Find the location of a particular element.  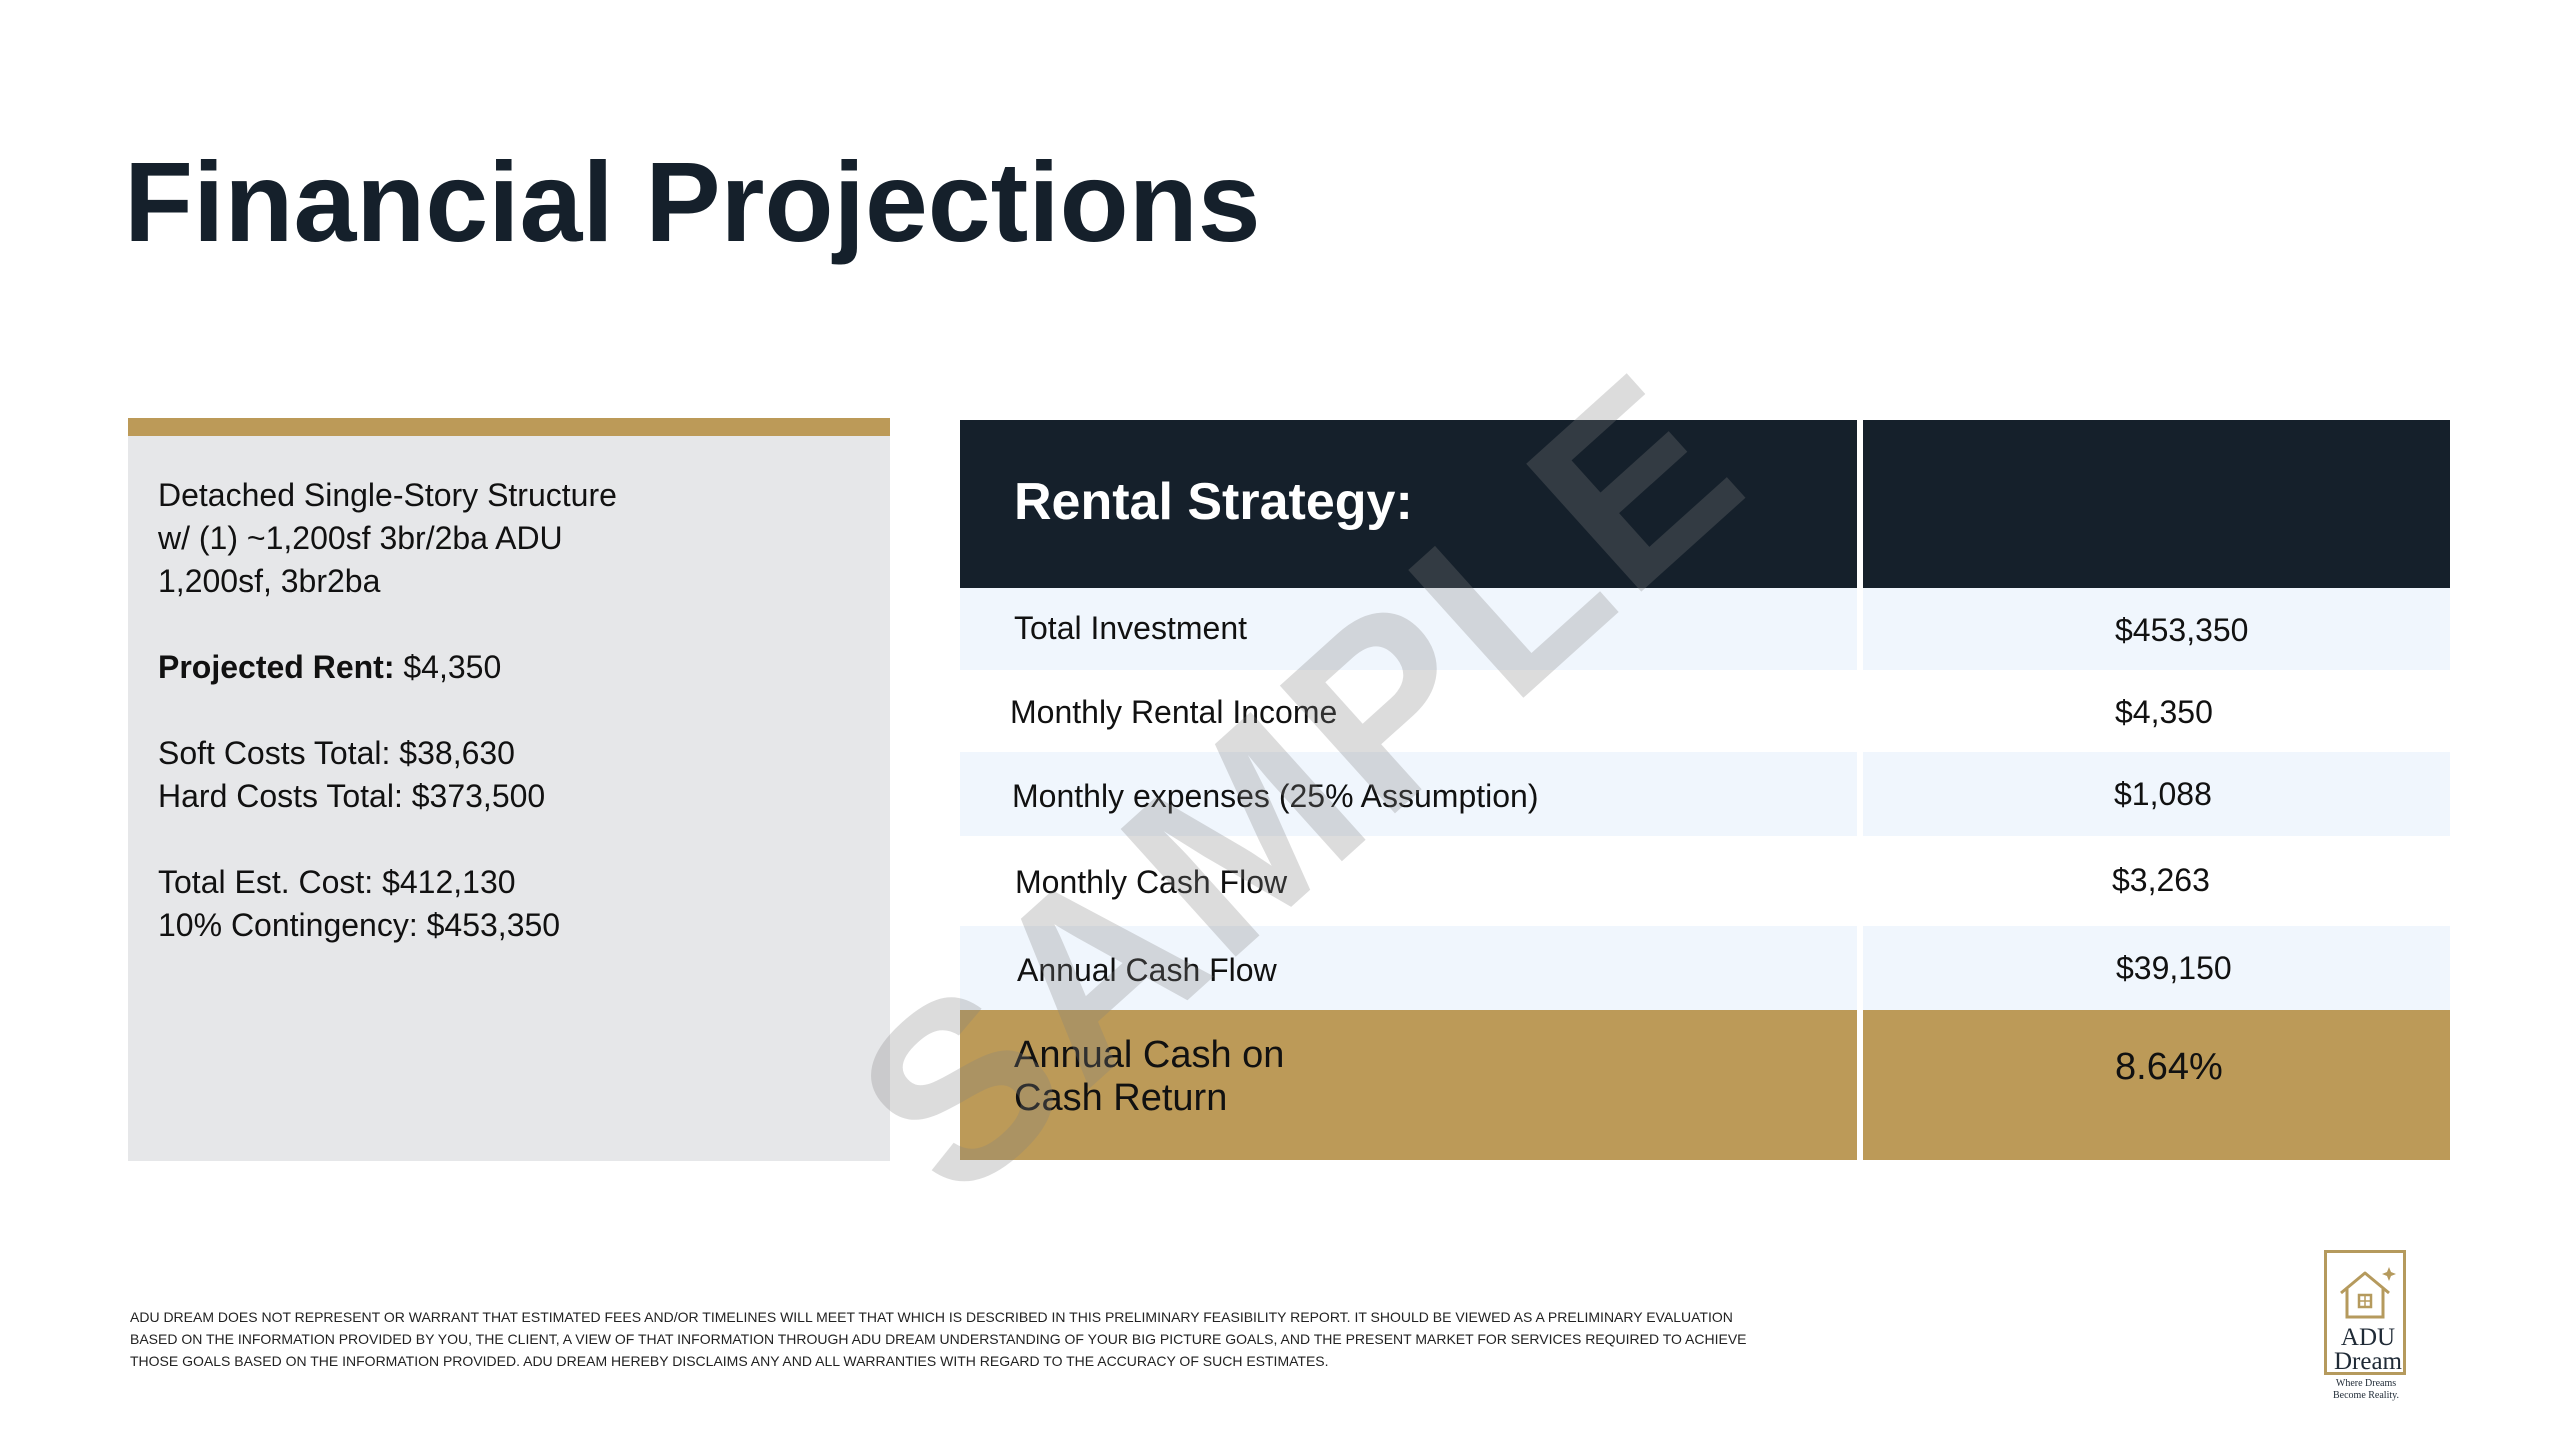

company-logo: ADU Dream Where Dreams Become Reality. is located at coordinates (2368, 1328).